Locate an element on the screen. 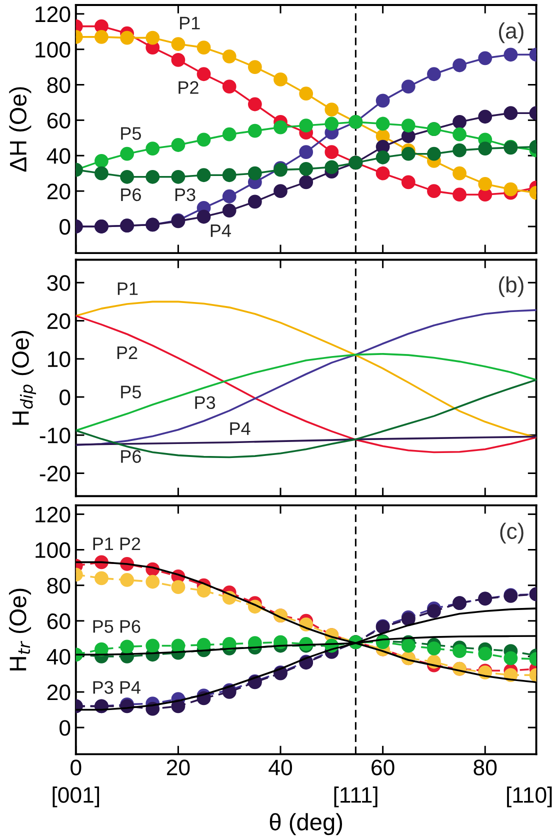 The width and height of the screenshot is (554, 838). y-axis-title: ΔH (Oe) is located at coordinates (20, 129).